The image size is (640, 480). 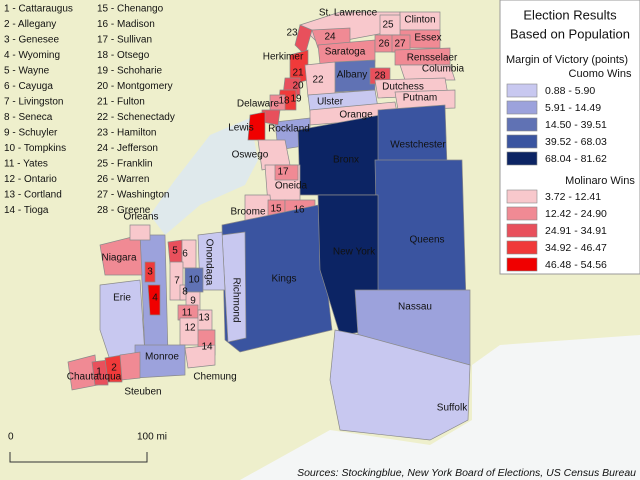 What do you see at coordinates (415, 307) in the screenshot?
I see `map-label: Nassau` at bounding box center [415, 307].